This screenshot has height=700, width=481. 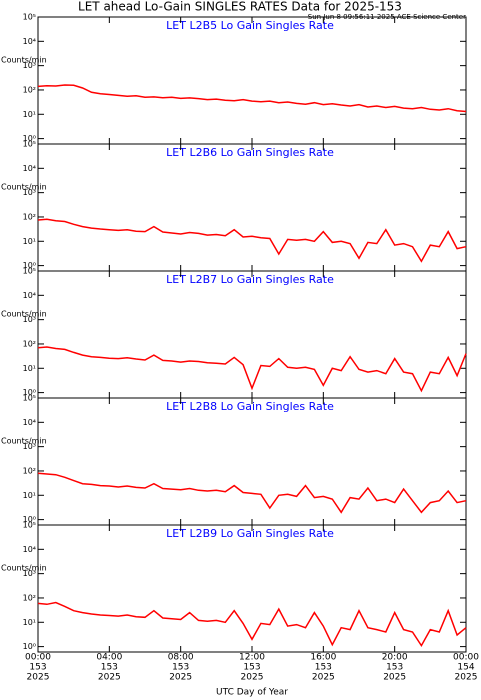 I want to click on x-tick-day: 154, so click(x=465, y=668).